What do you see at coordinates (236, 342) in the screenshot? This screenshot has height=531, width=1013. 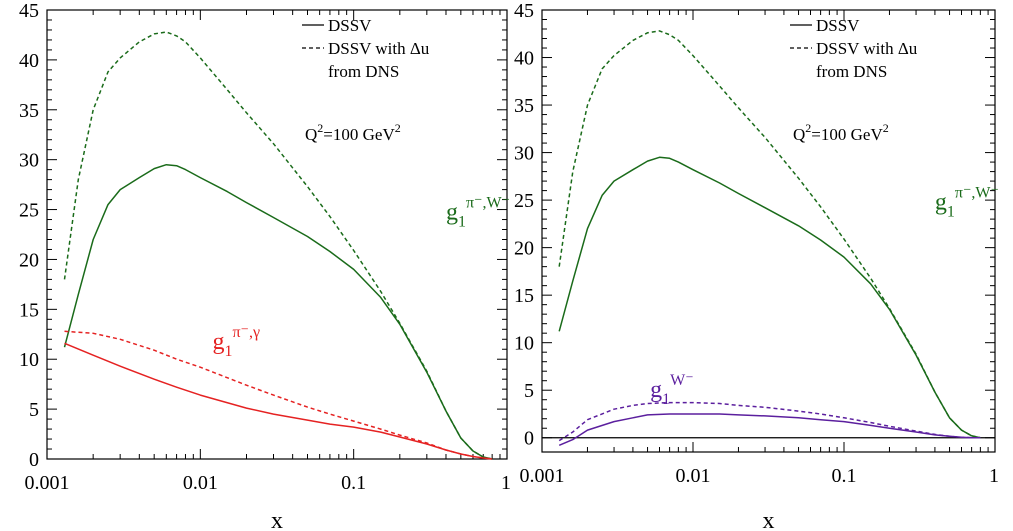 I see `curve-label: g1π⁻,γ` at bounding box center [236, 342].